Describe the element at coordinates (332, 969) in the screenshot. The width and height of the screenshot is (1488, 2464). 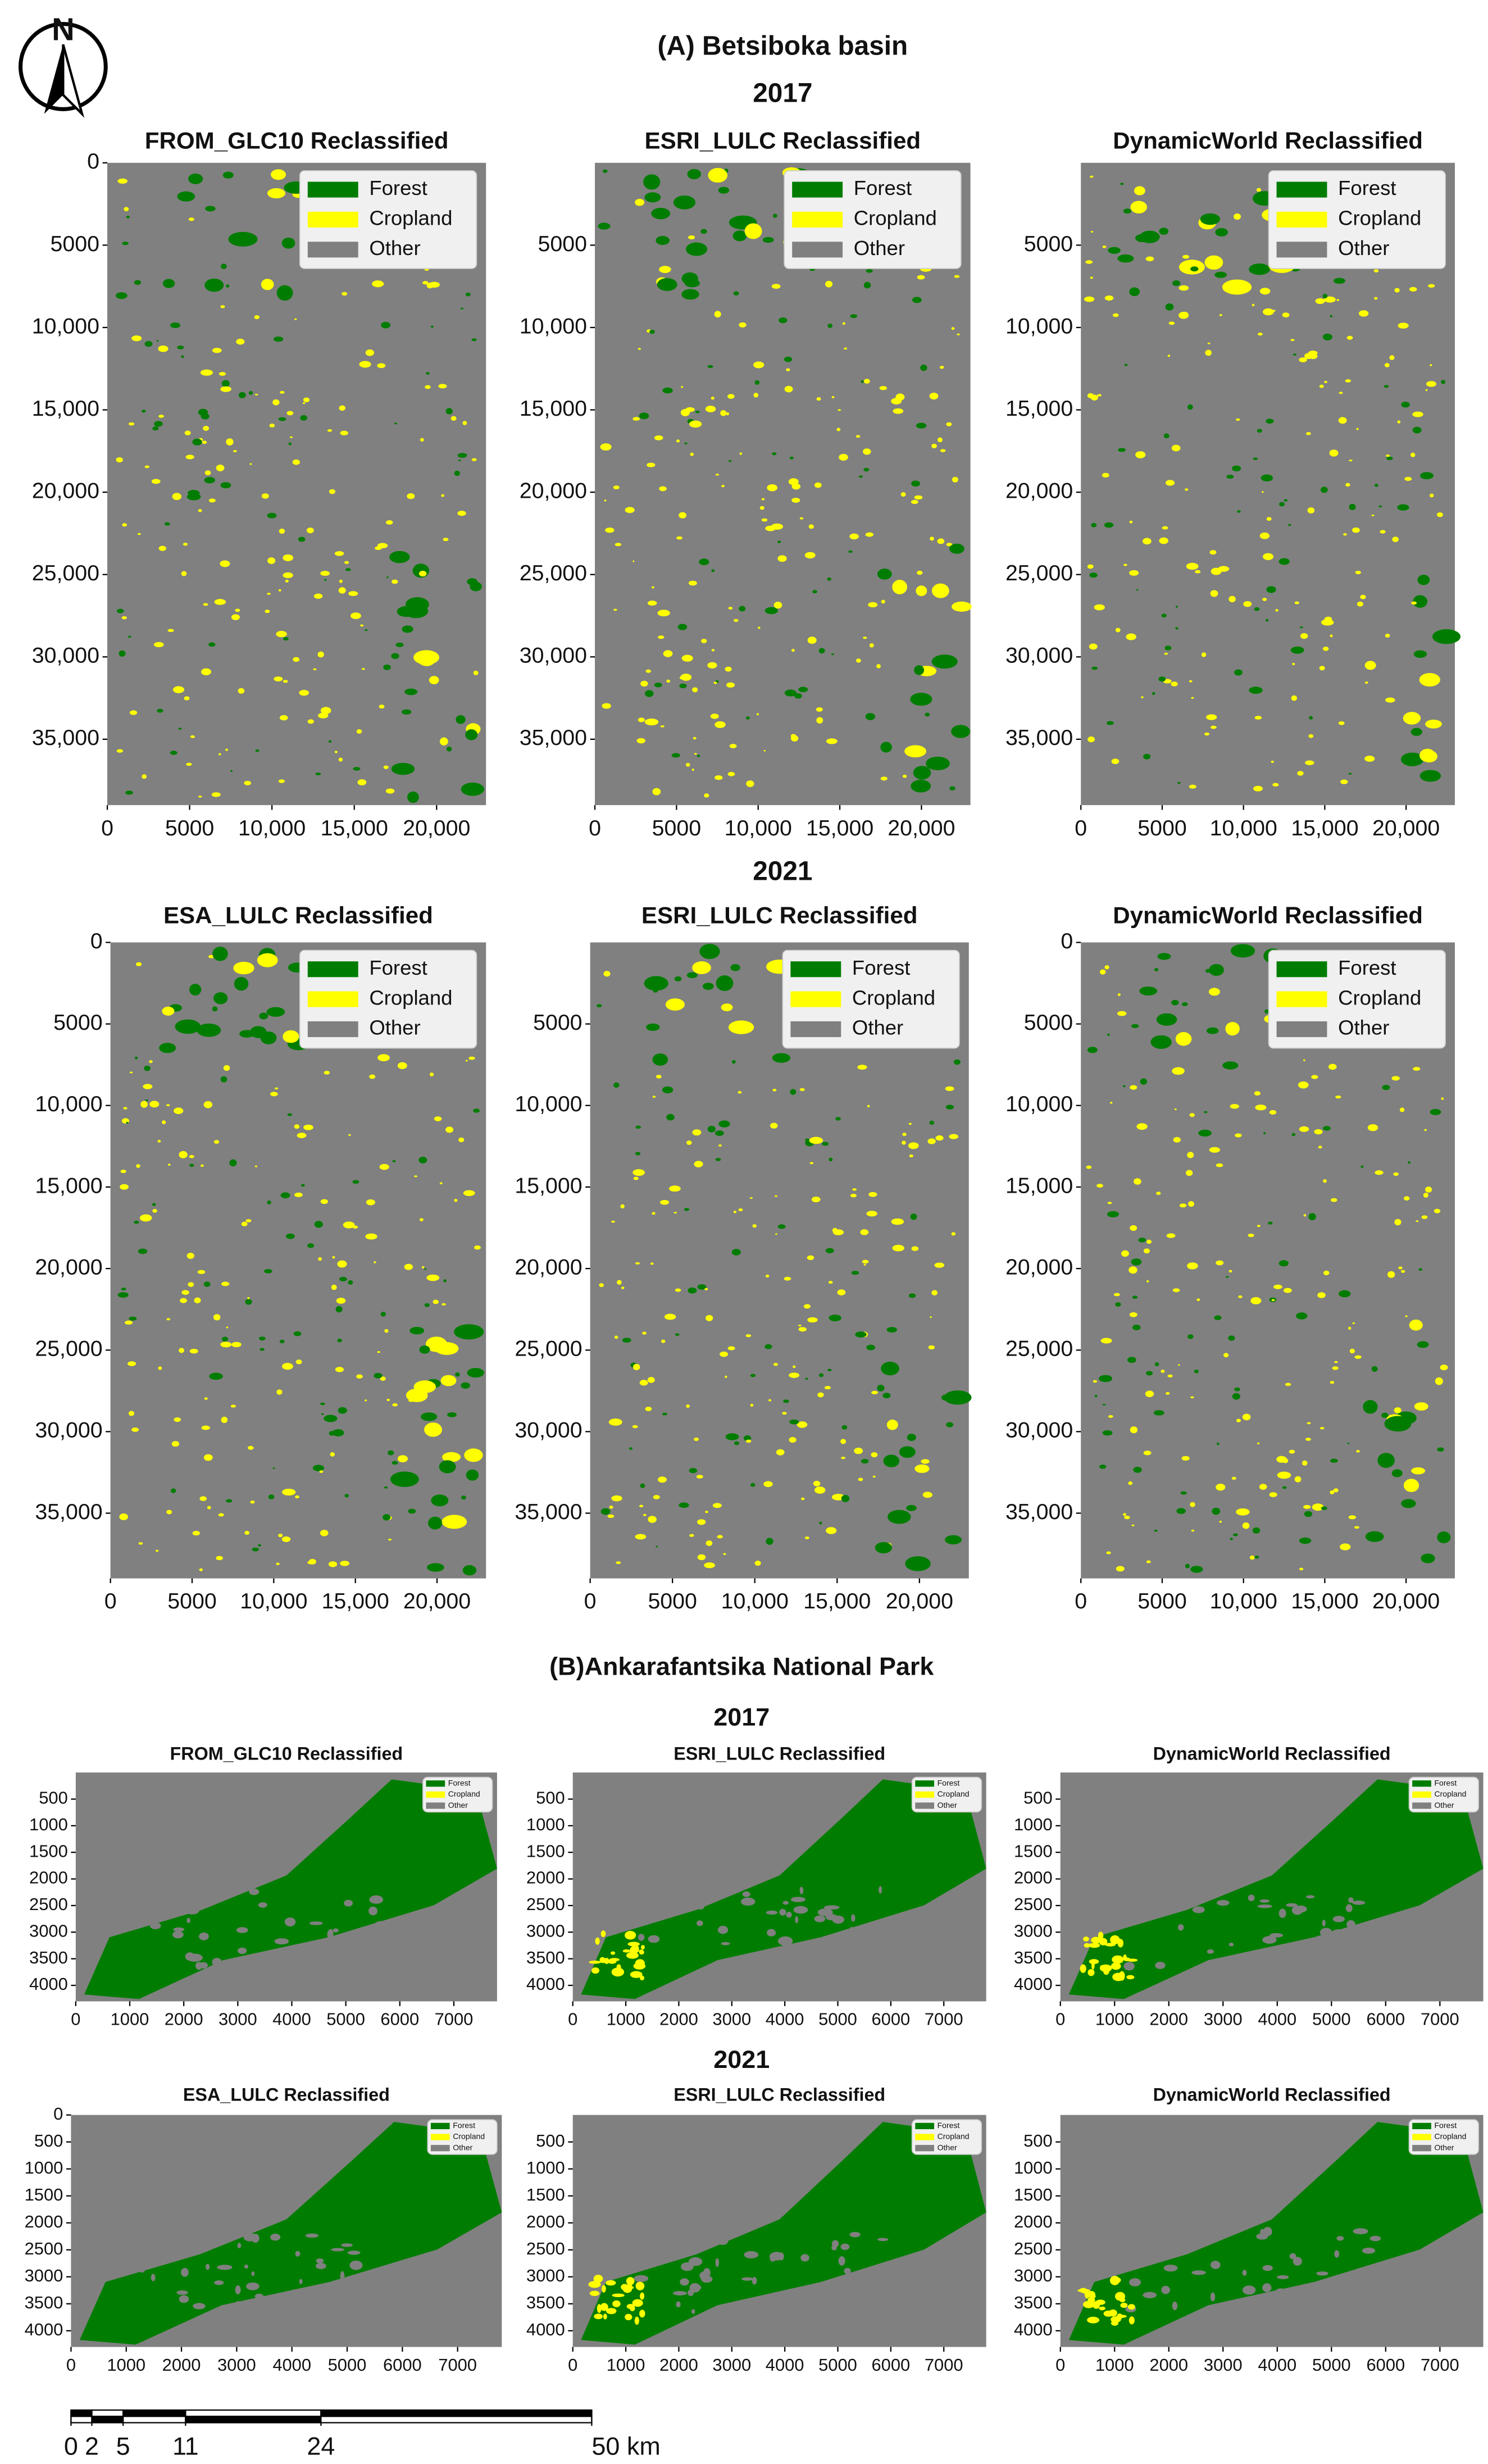
I see `legend-swatch` at that location.